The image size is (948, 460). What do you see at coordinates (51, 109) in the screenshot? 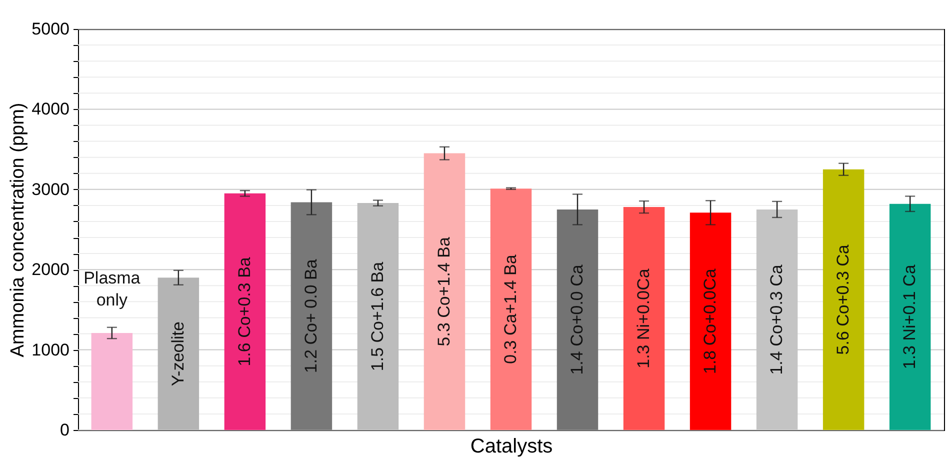
I see `y-tick-label: 4000` at bounding box center [51, 109].